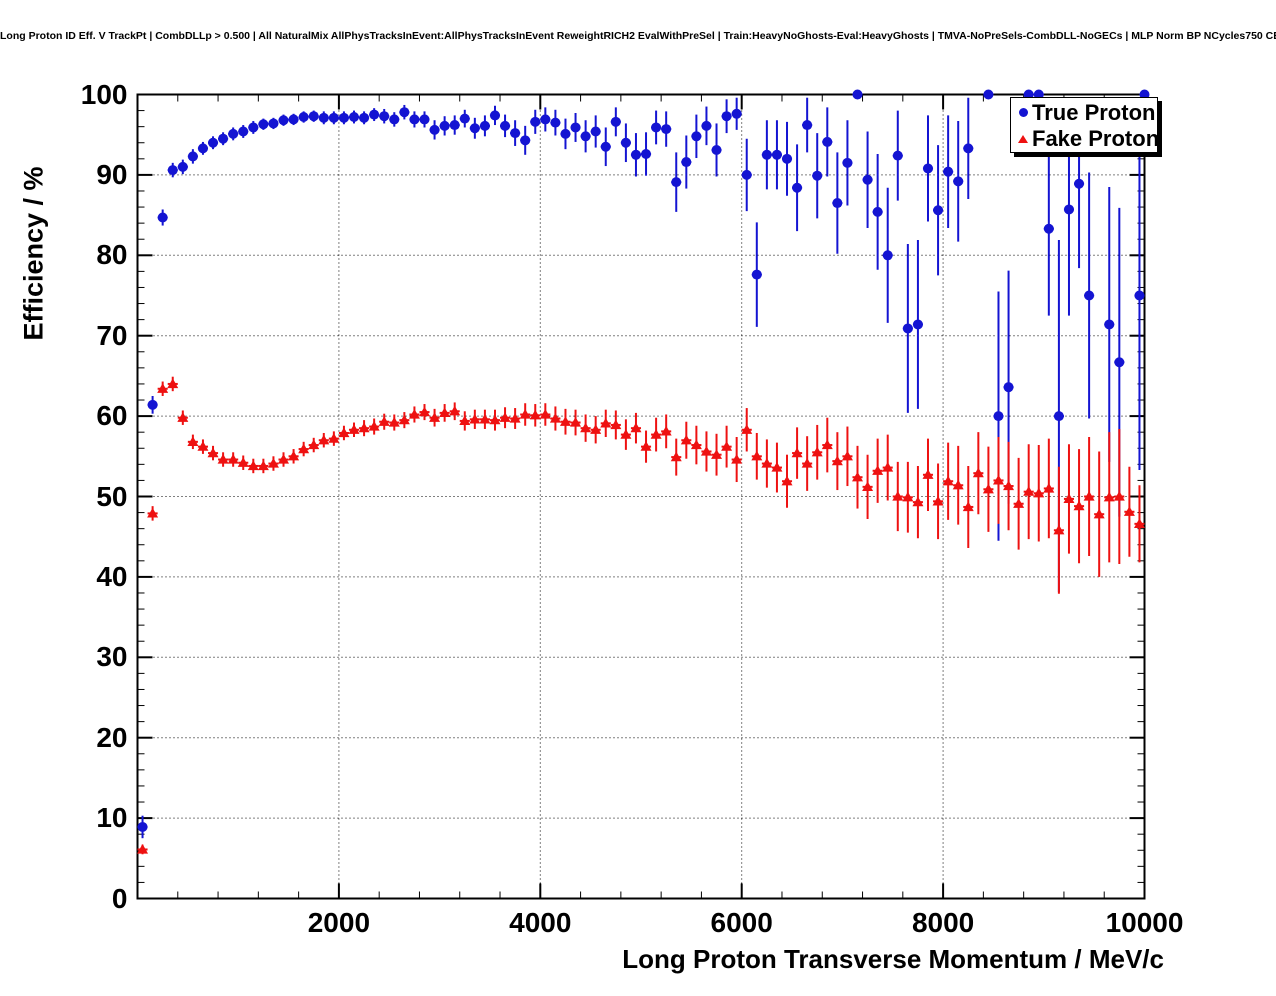 Image resolution: width=1276 pixels, height=996 pixels. Describe the element at coordinates (893, 959) in the screenshot. I see `x-axis-title: Long Proton Transverse Momentum / MeV/c` at that location.